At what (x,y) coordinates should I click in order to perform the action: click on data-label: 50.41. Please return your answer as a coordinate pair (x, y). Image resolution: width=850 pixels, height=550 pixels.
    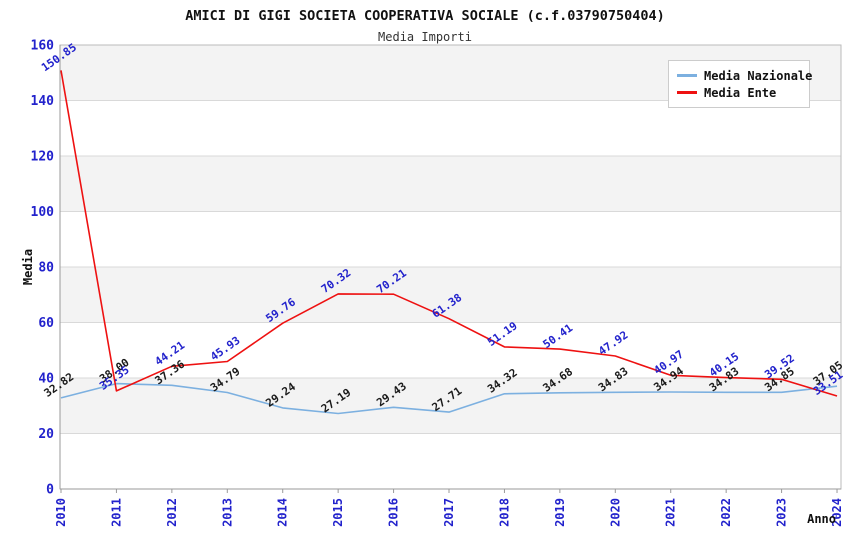
    Looking at the image, I should click on (558, 336).